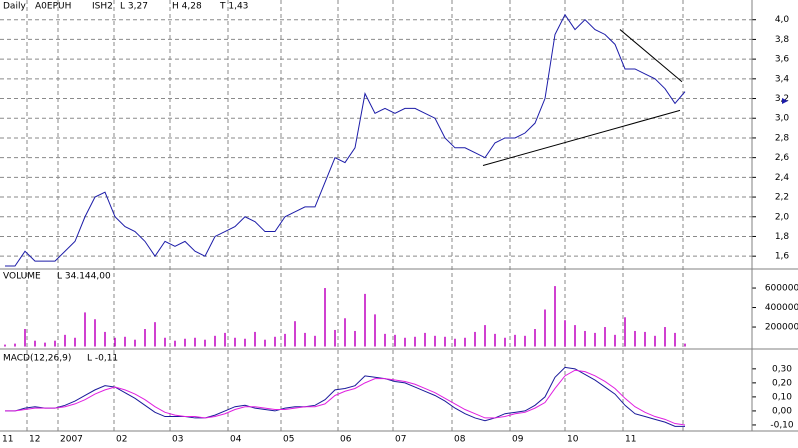 This screenshot has width=798, height=448. What do you see at coordinates (782, 397) in the screenshot?
I see `y-tick-label: 0,10` at bounding box center [782, 397].